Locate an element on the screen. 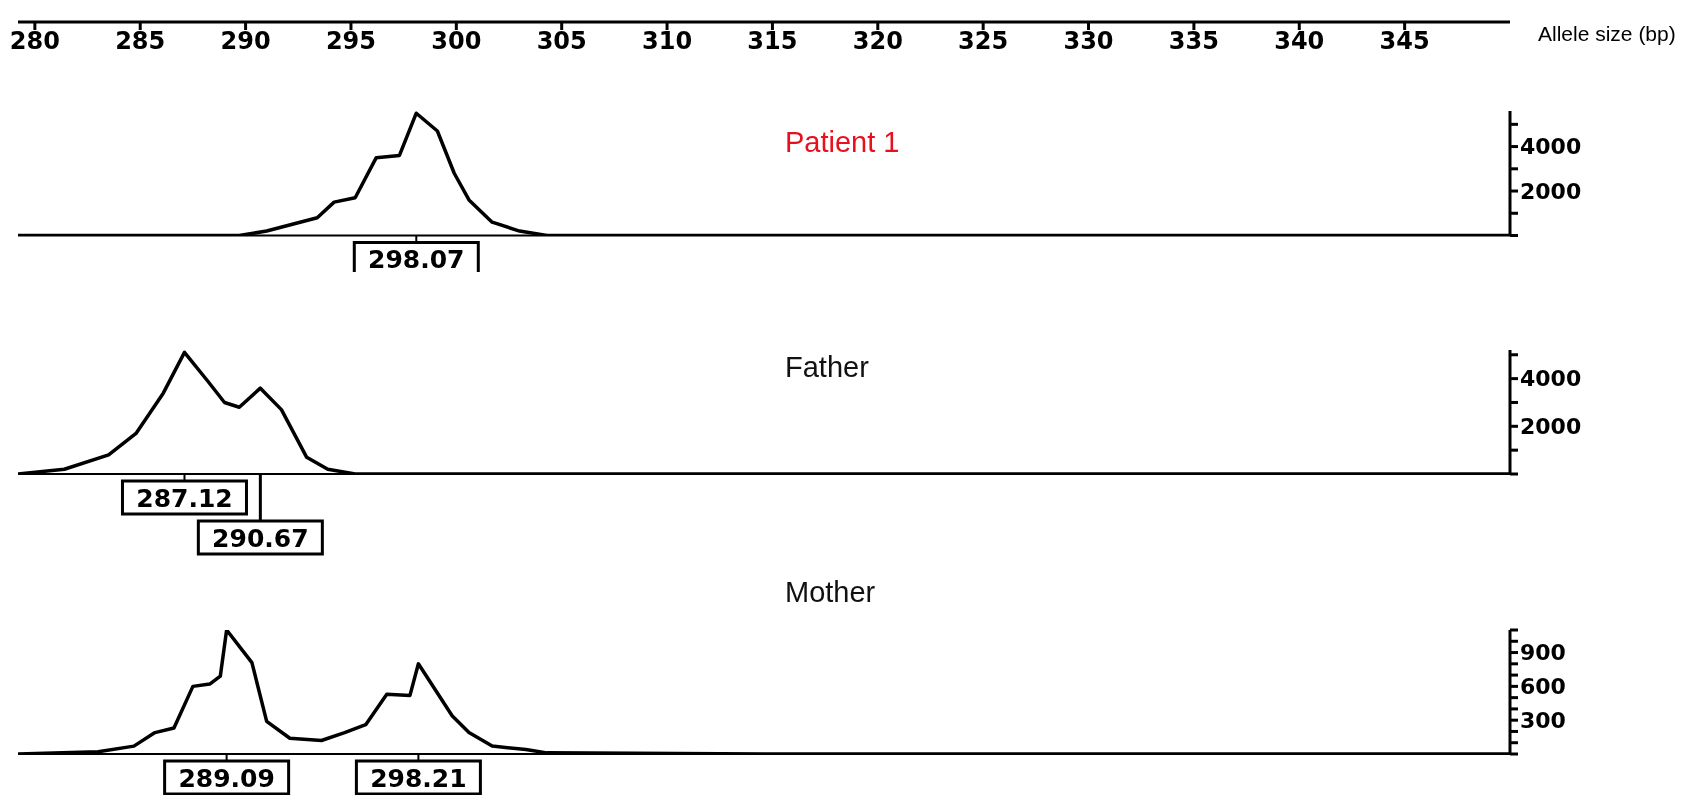 The height and width of the screenshot is (798, 1697). x-tick-label: 285 is located at coordinates (140, 41).